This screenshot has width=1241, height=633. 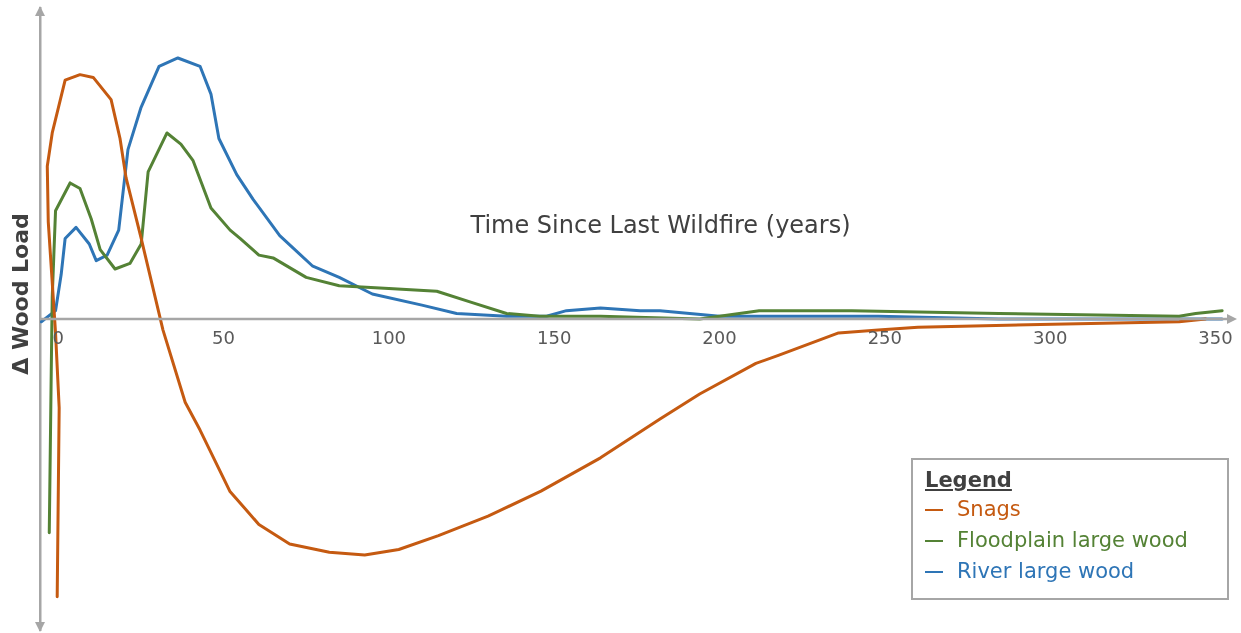 What do you see at coordinates (969, 480) in the screenshot?
I see `legend-title: Legend` at bounding box center [969, 480].